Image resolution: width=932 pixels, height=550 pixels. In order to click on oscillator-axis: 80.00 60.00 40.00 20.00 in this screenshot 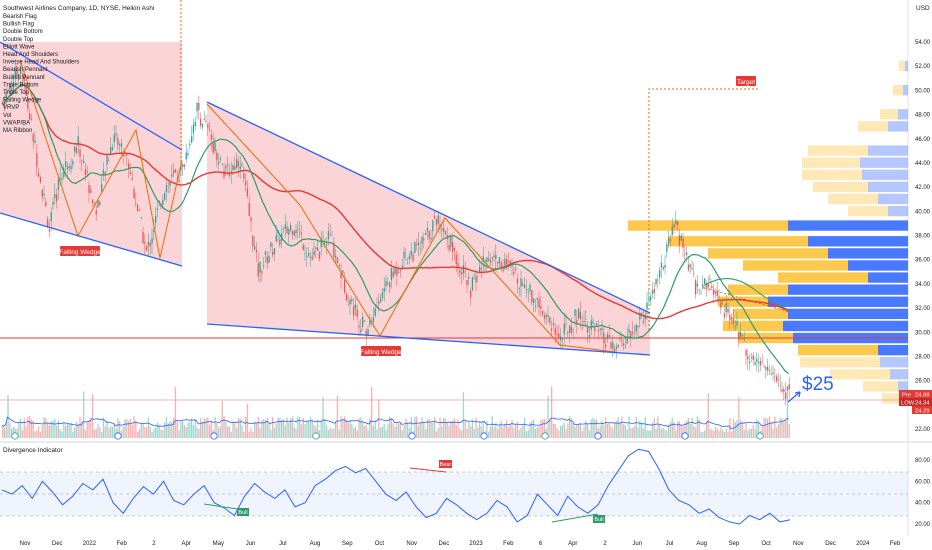, I will do `click(923, 493)`.